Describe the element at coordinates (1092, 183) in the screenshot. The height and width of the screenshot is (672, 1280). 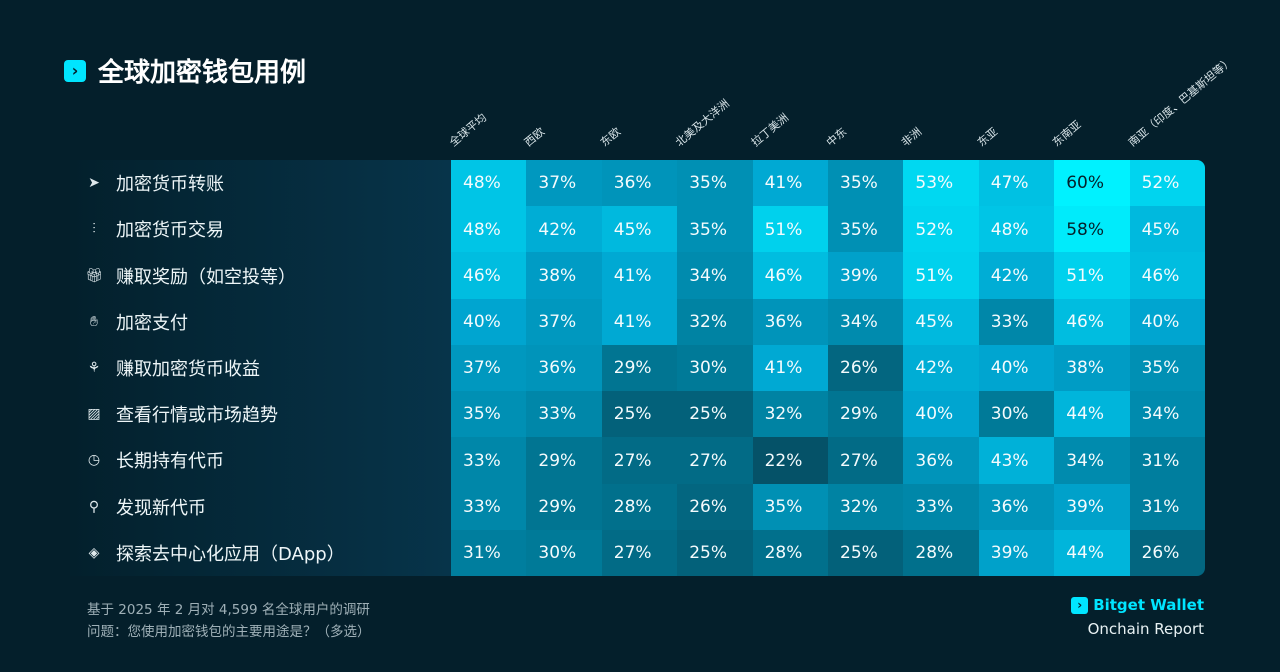
I see `heatmap-cell: 60%` at that location.